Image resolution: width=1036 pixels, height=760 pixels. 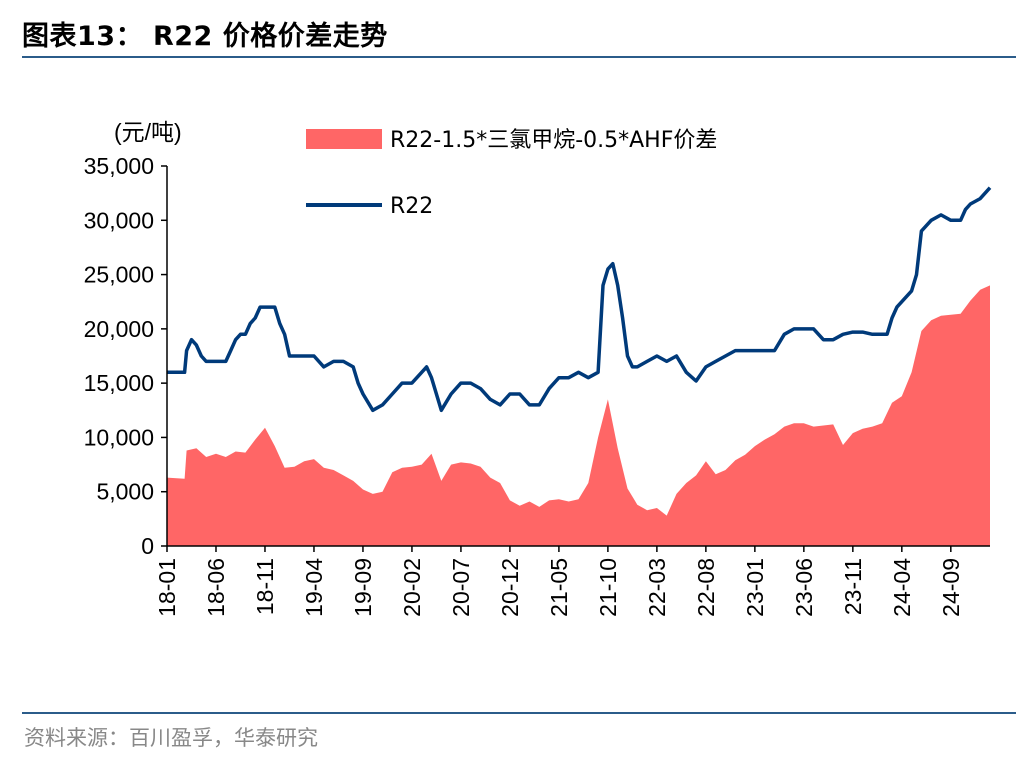 I want to click on x-tick-label: 19-09, so click(x=363, y=587).